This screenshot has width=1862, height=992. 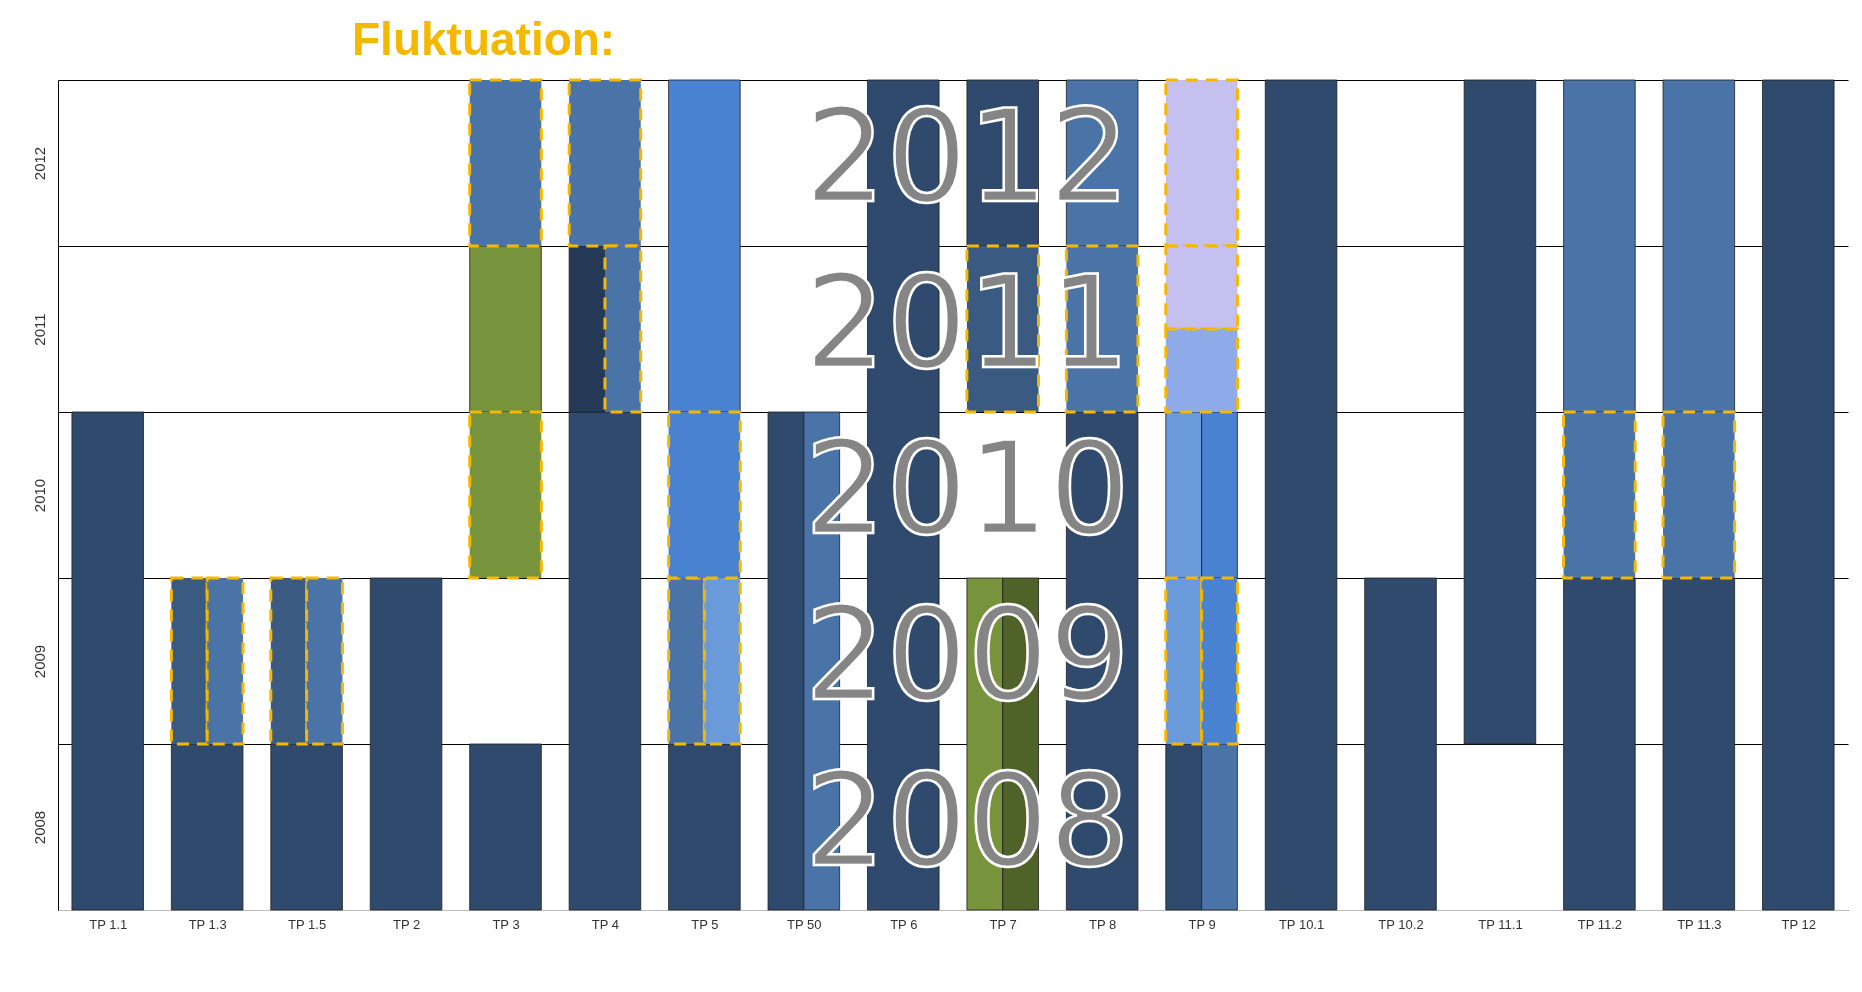 What do you see at coordinates (484, 38) in the screenshot?
I see `chart-title: Fluktuation:` at bounding box center [484, 38].